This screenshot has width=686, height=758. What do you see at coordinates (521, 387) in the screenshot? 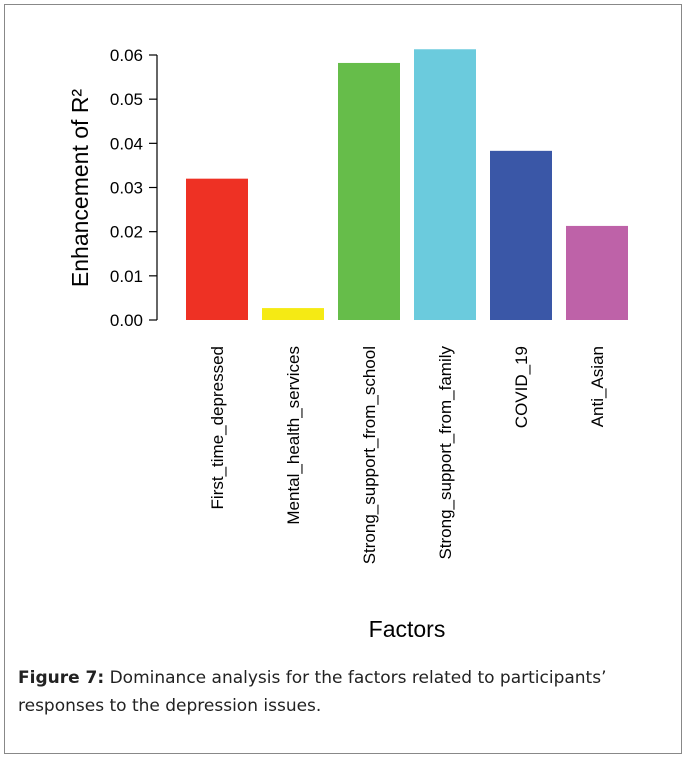
I see `x-tick-label: COVID_19` at bounding box center [521, 387].